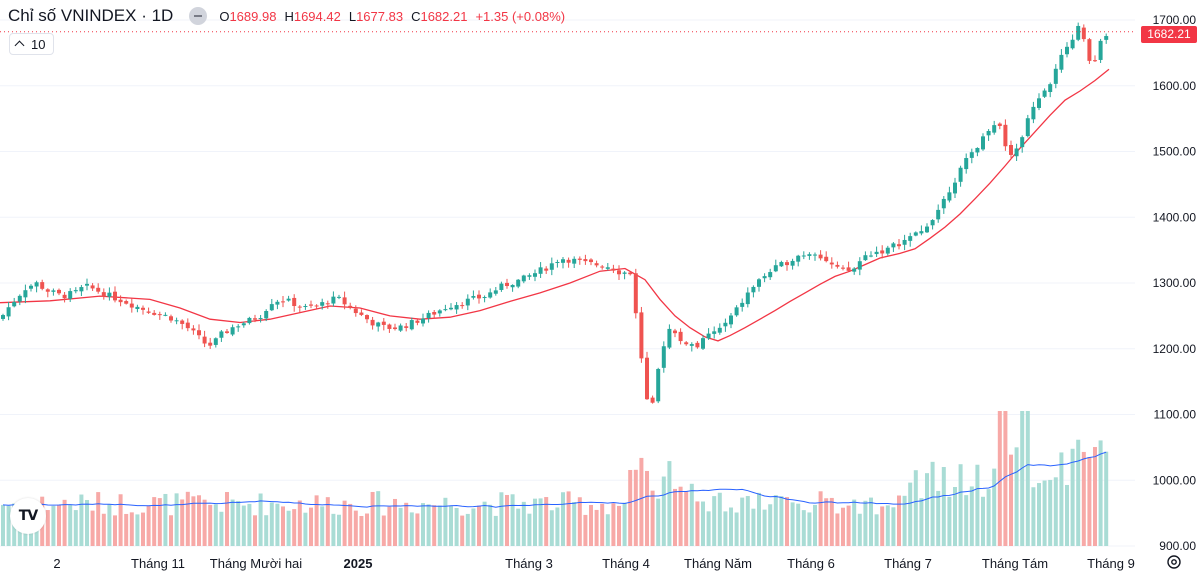  What do you see at coordinates (91, 15) in the screenshot?
I see `symbol-title: Chỉ số VNINDEX · 1D` at bounding box center [91, 15].